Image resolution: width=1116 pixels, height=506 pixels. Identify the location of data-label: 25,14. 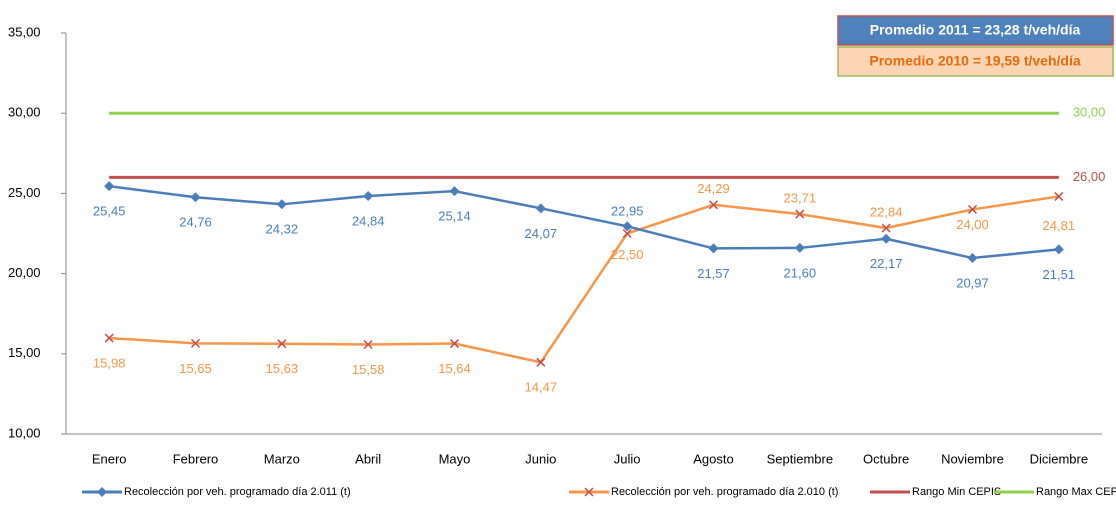
(454, 216).